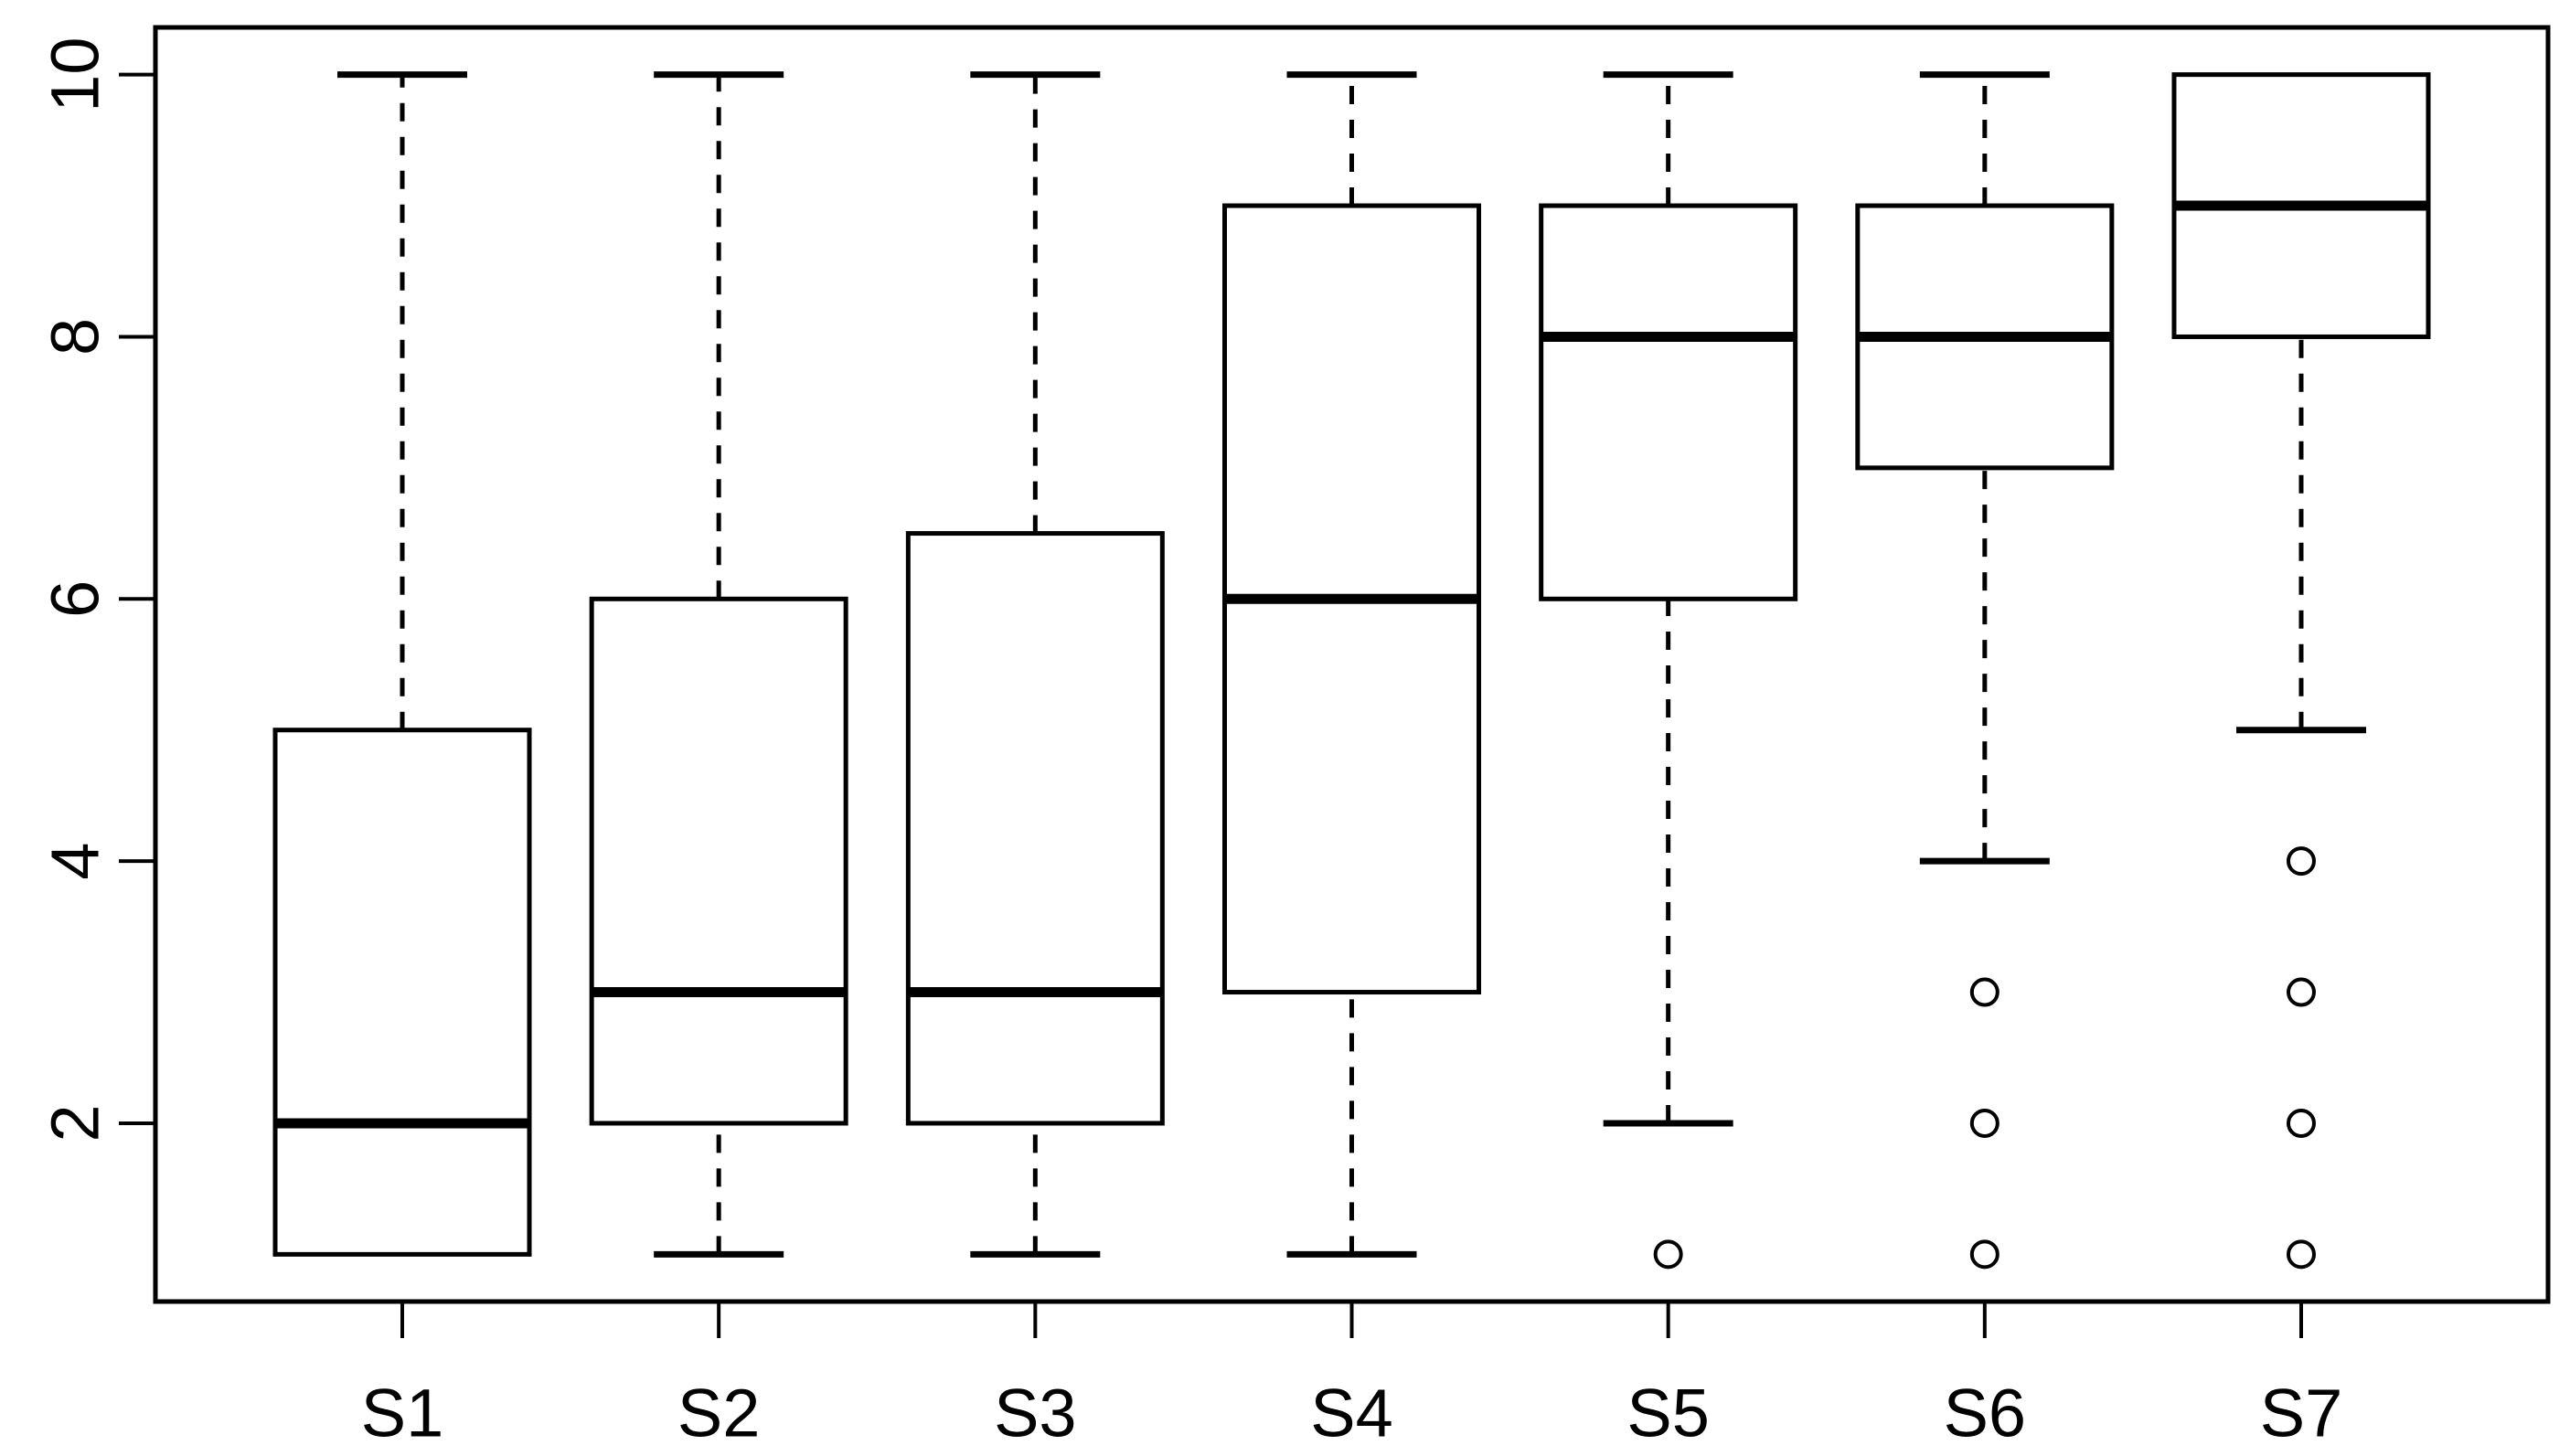 Image resolution: width=2570 pixels, height=1456 pixels. I want to click on x-axis-tick-label: S2, so click(719, 1414).